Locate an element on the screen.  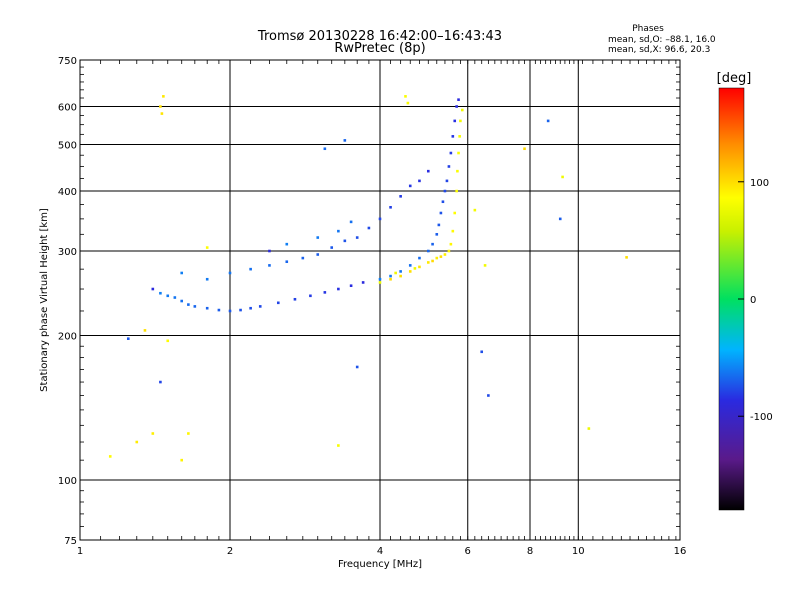
y-tick-labels: 75 100 200 300 400 500 600 750 is located at coordinates (67, 301).